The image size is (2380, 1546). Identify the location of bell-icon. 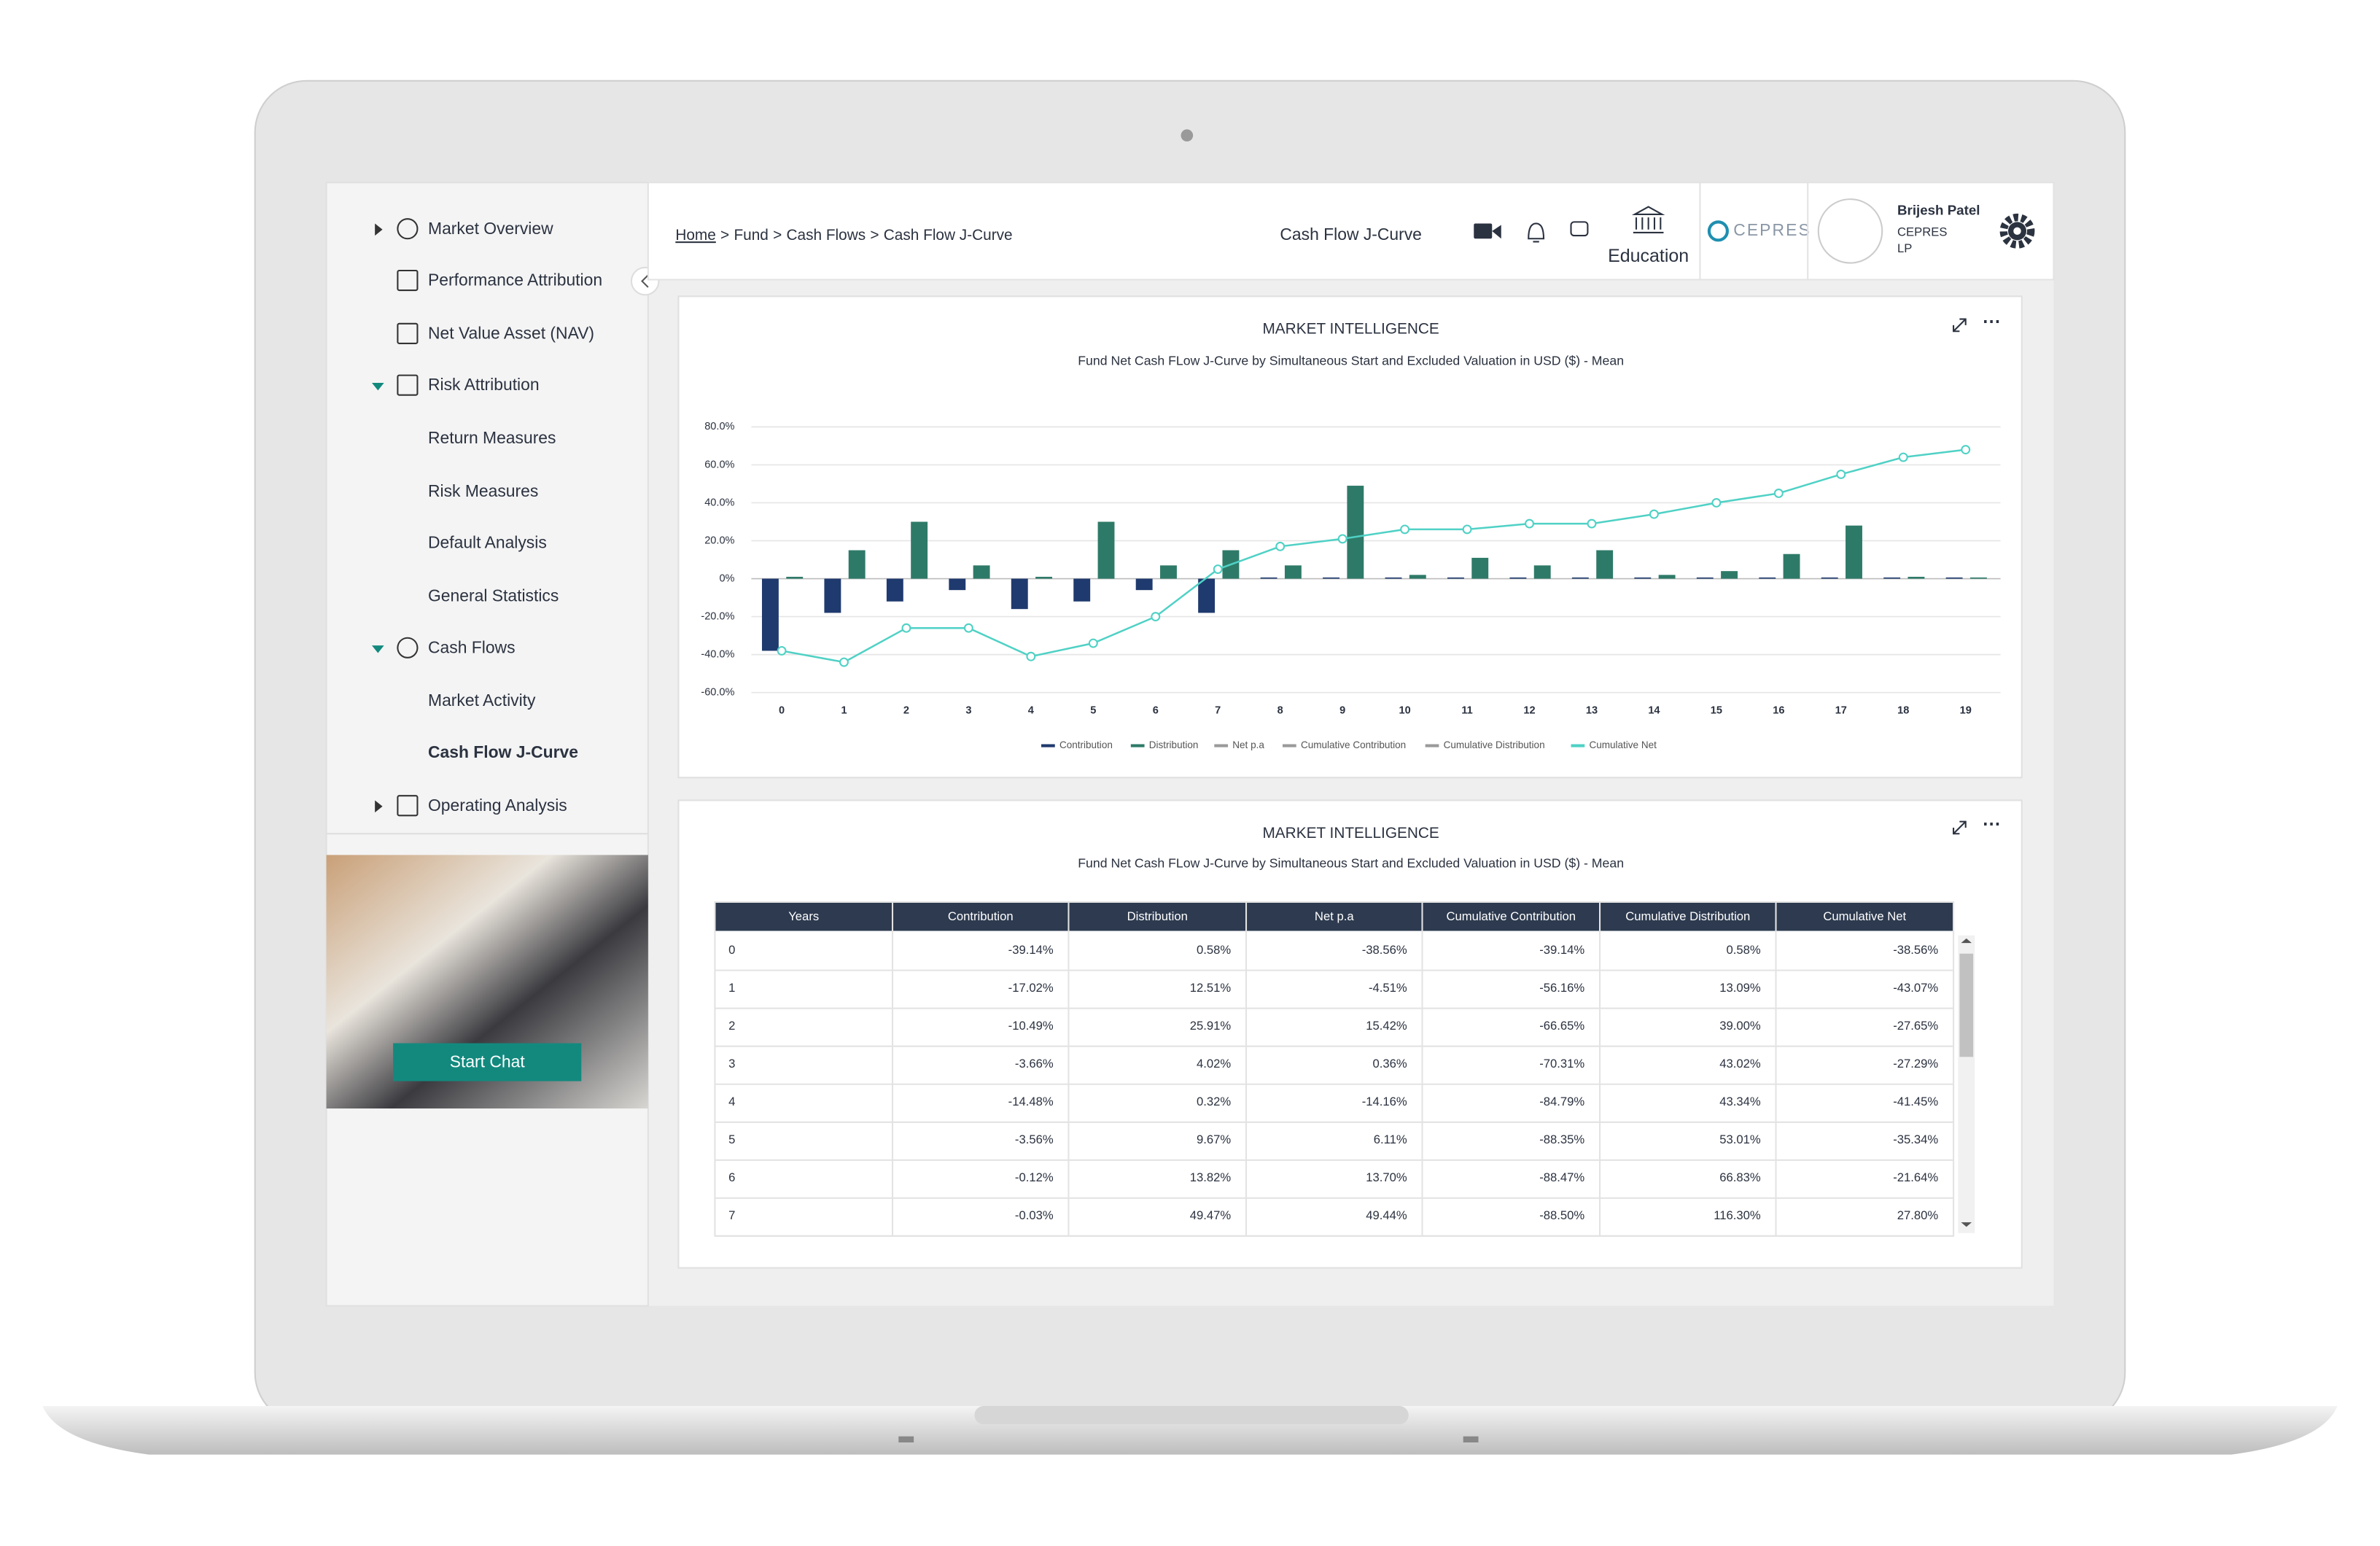
(1536, 233).